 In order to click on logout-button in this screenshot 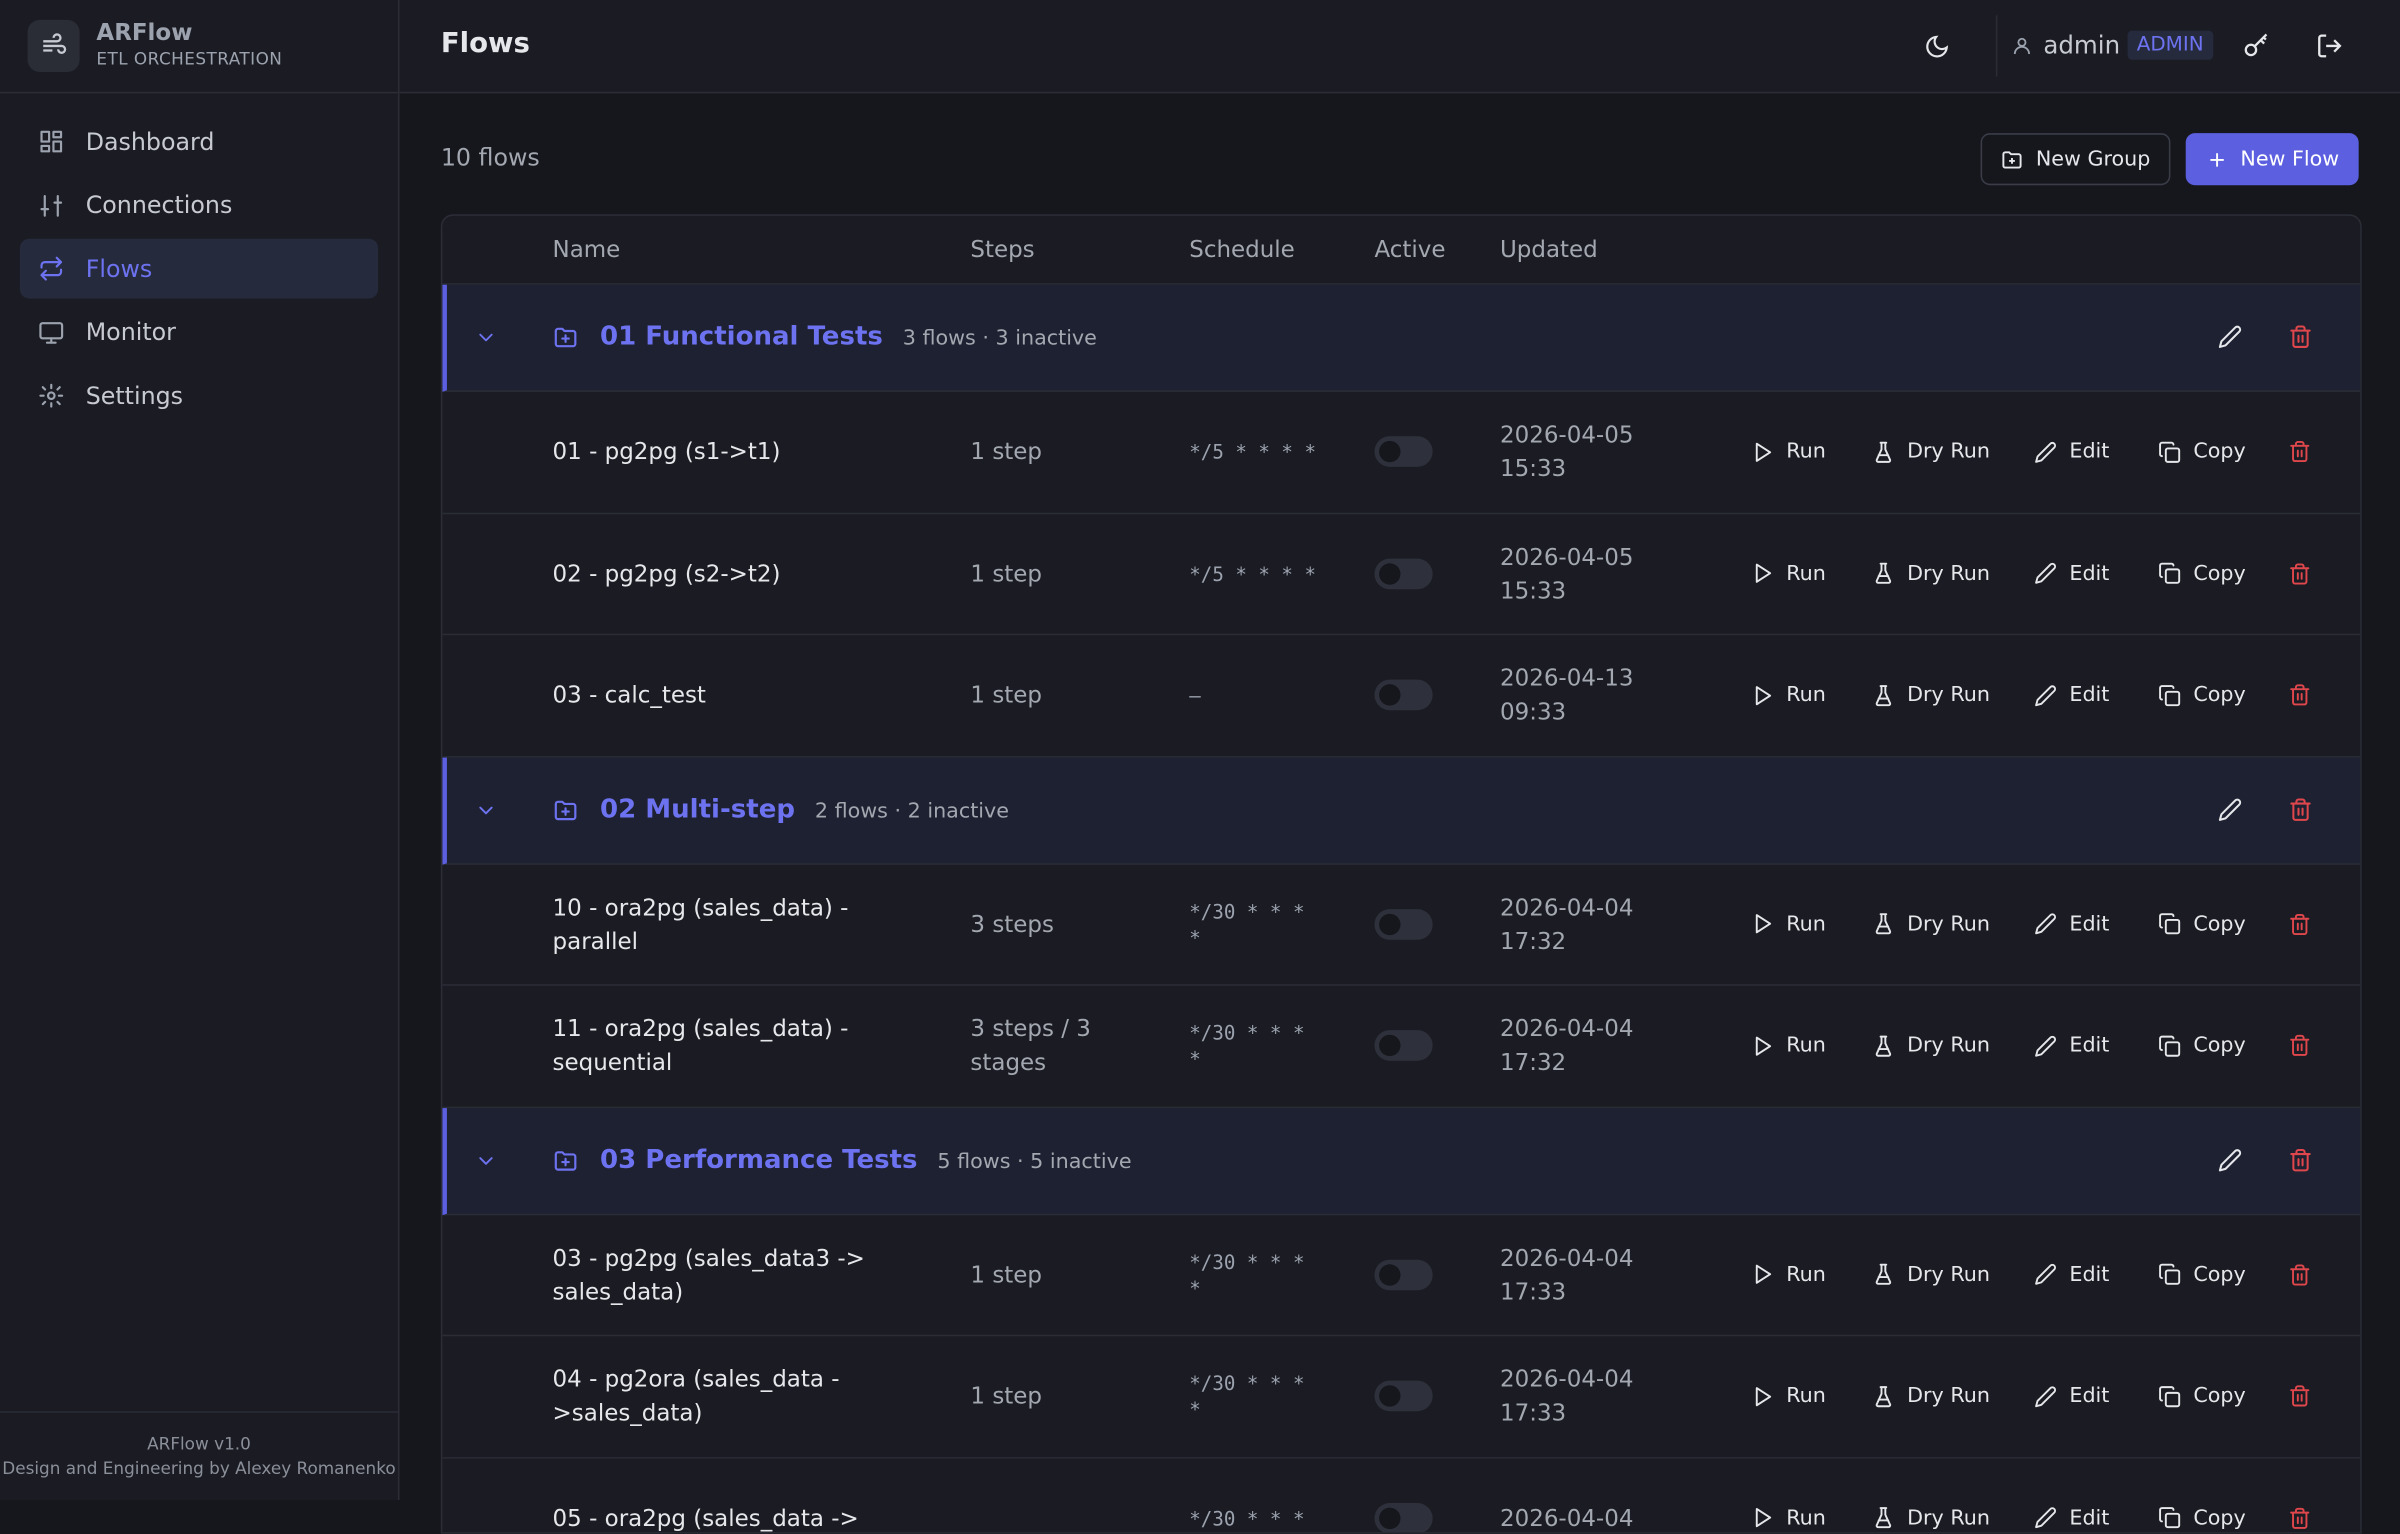, I will do `click(2330, 46)`.